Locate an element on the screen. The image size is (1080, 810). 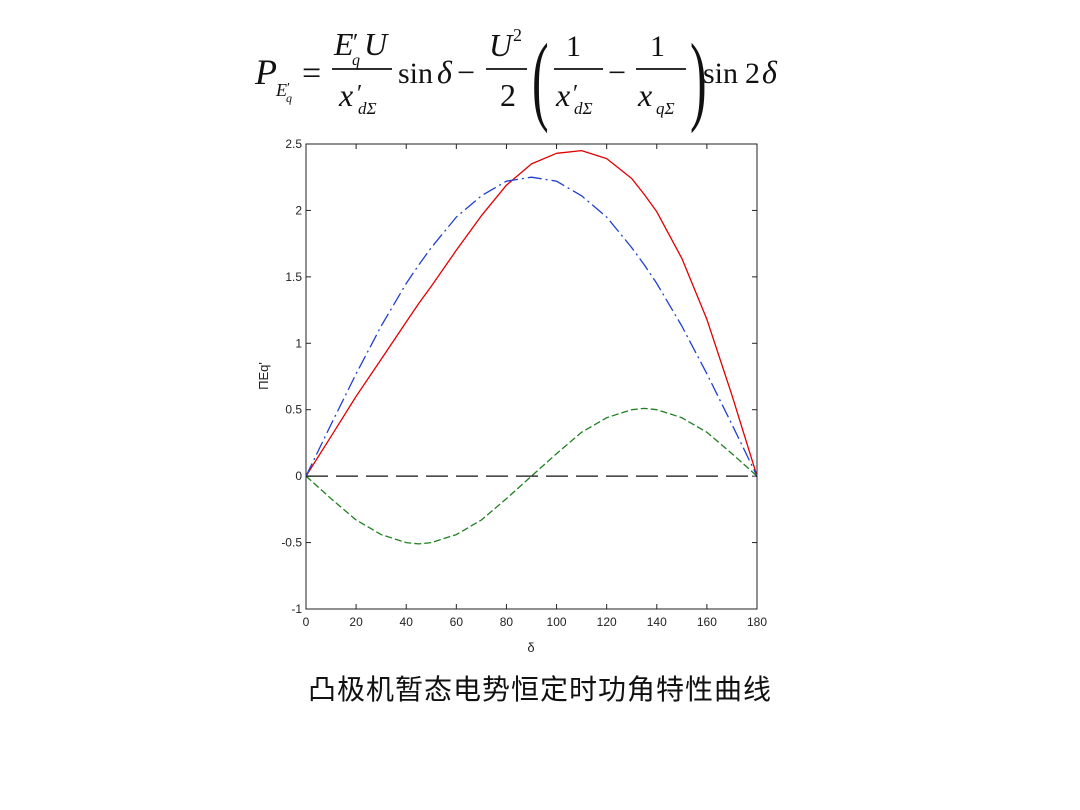
formula-p1-den-x: x is located at coordinates (562, 95).